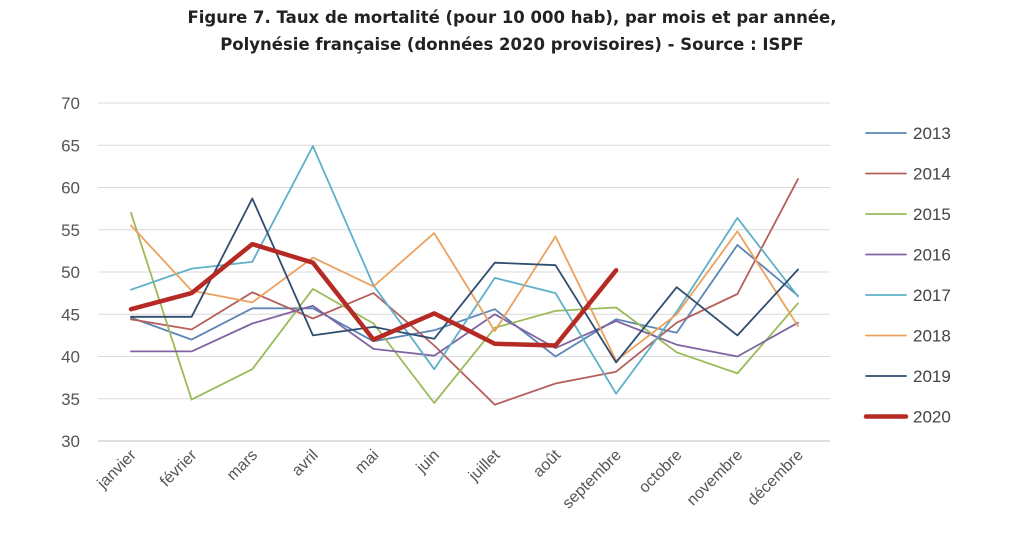 The height and width of the screenshot is (543, 1024). I want to click on series-line-2020, so click(373, 294).